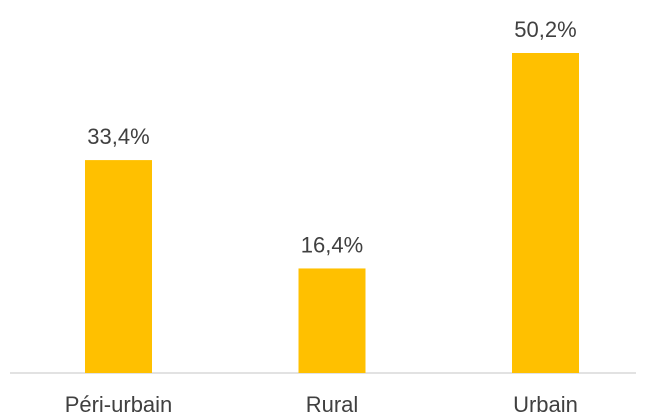  Describe the element at coordinates (119, 404) in the screenshot. I see `x-tick-label: Péri-urbain` at that location.